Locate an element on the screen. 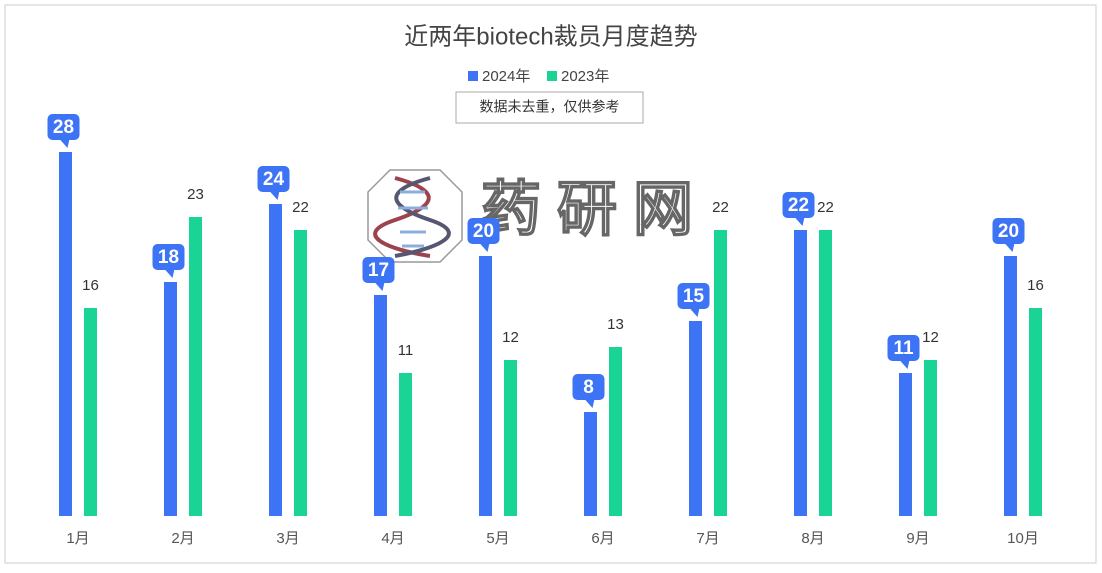 This screenshot has width=1102, height=573. watermark-logo is located at coordinates (415, 216).